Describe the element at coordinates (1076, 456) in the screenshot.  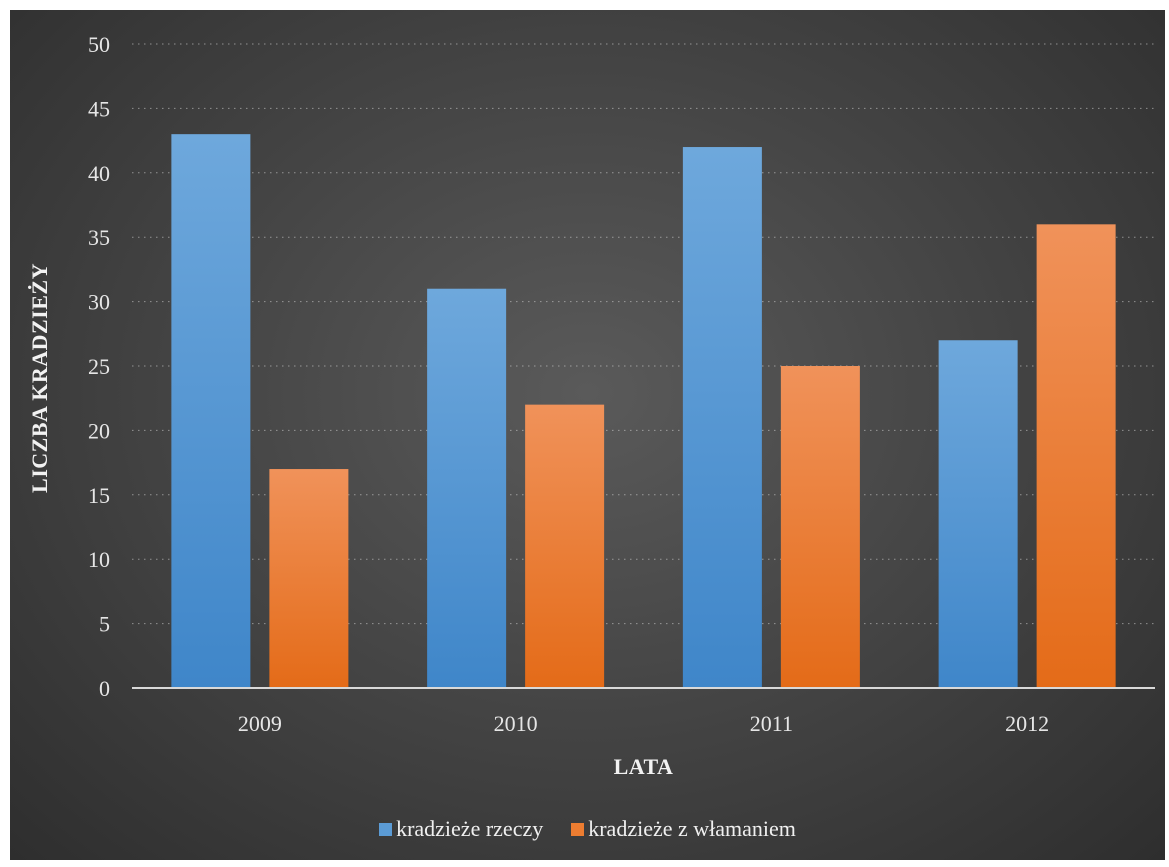
I see `bar-series-2-2012` at that location.